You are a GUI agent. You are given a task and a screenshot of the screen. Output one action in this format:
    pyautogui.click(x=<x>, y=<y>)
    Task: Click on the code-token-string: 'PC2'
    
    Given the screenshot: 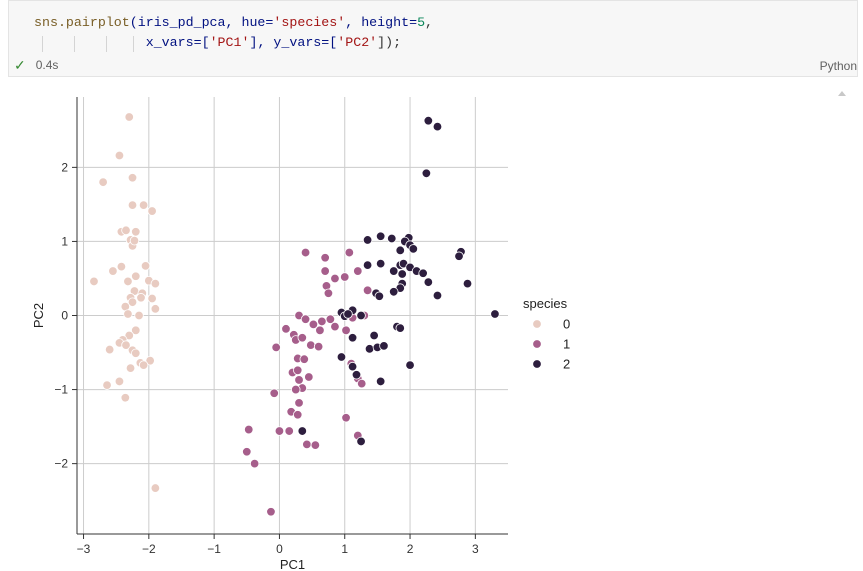 What is the action you would take?
    pyautogui.click(x=357, y=42)
    